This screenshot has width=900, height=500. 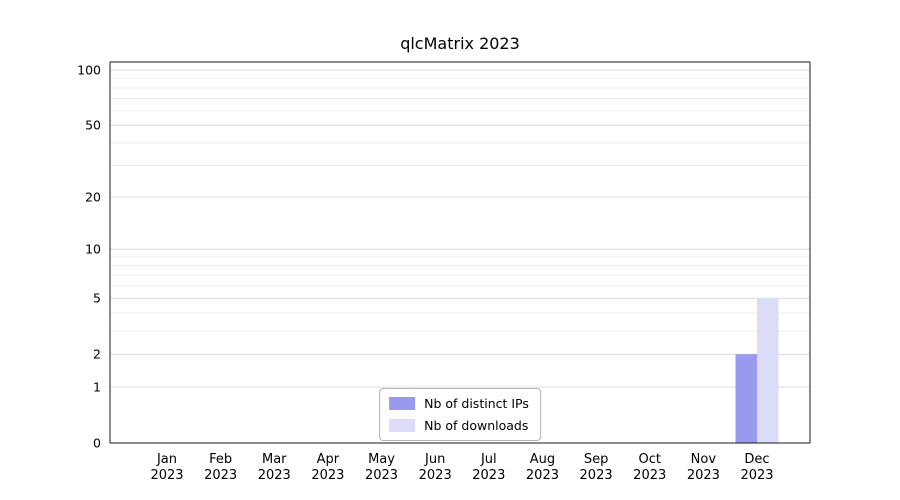 What do you see at coordinates (274, 459) in the screenshot?
I see `x-tick-label-month: Mar` at bounding box center [274, 459].